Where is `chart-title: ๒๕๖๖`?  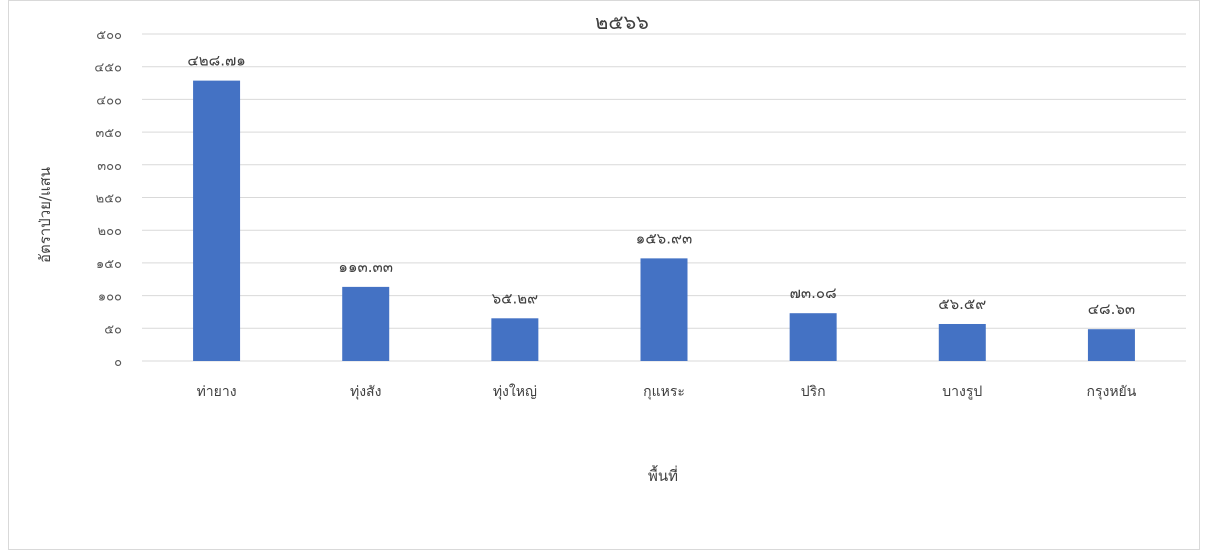 chart-title: ๒๕๖๖ is located at coordinates (622, 22).